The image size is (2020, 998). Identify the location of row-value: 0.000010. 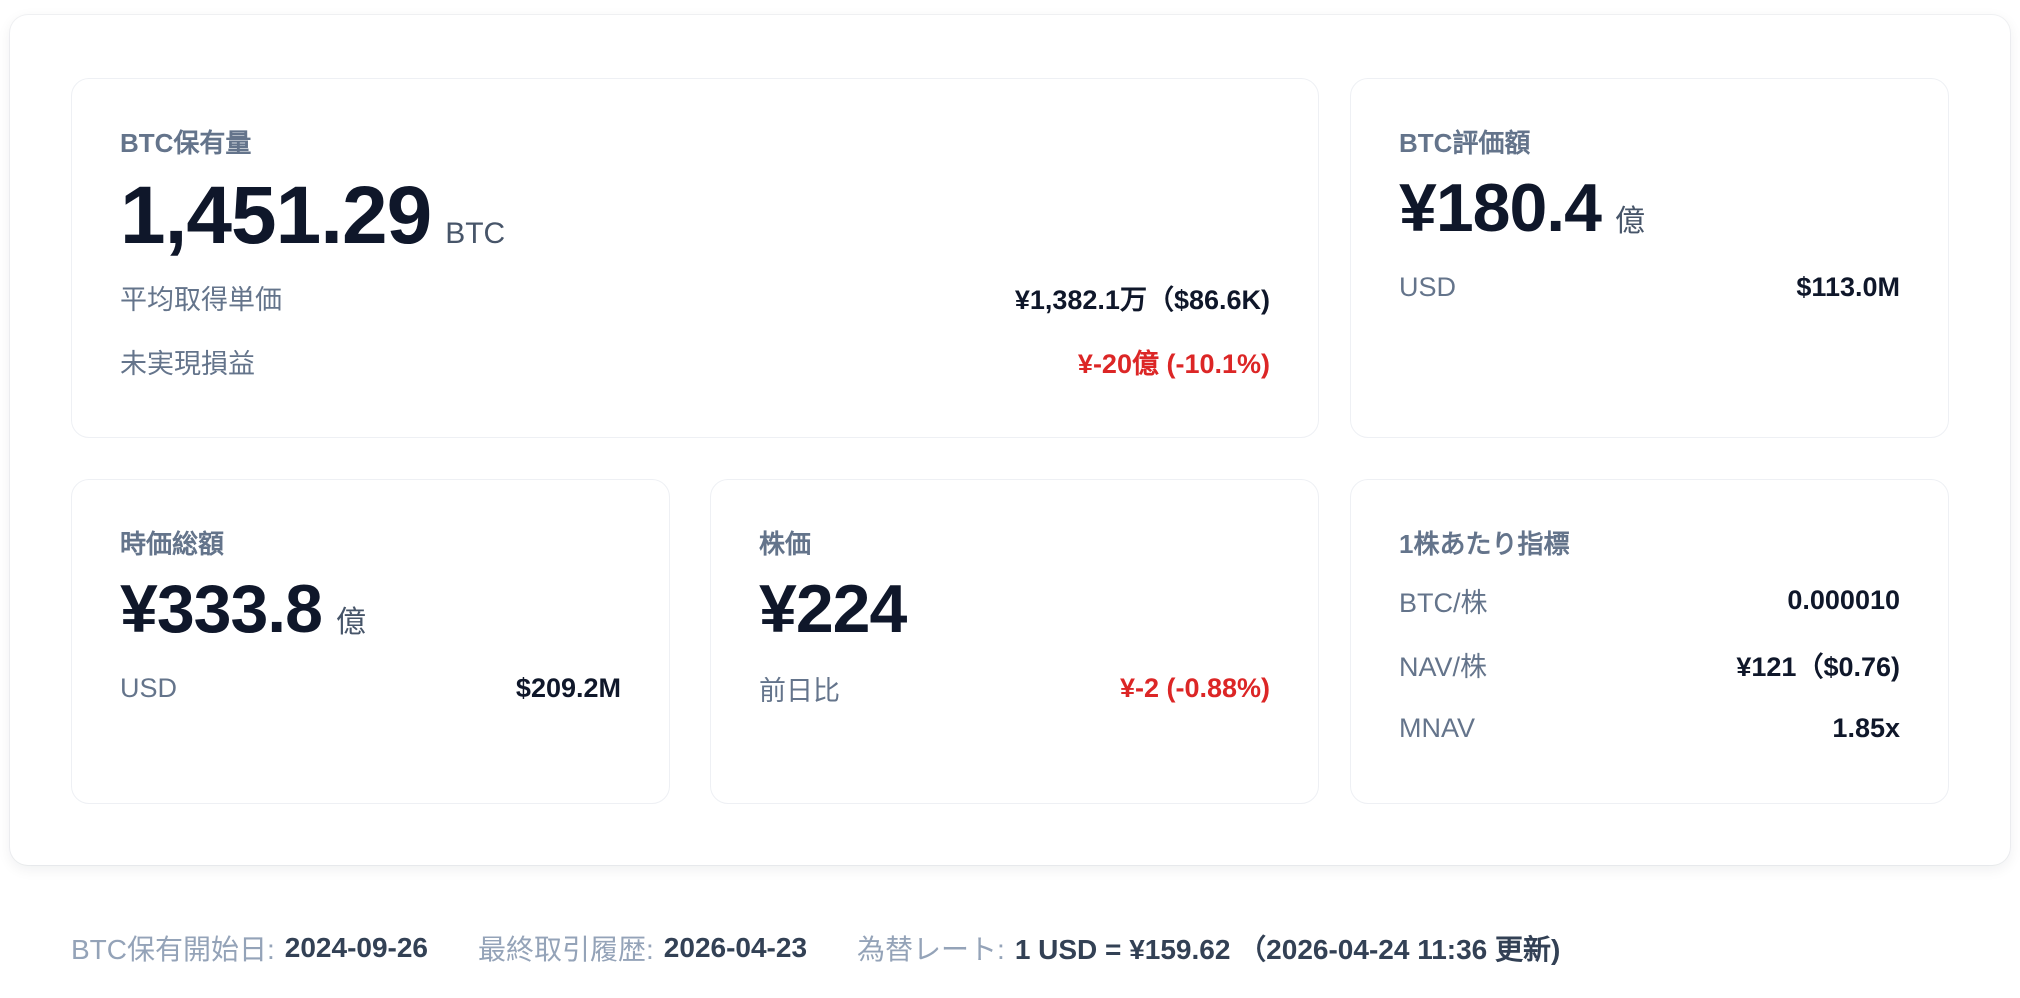
(1843, 599).